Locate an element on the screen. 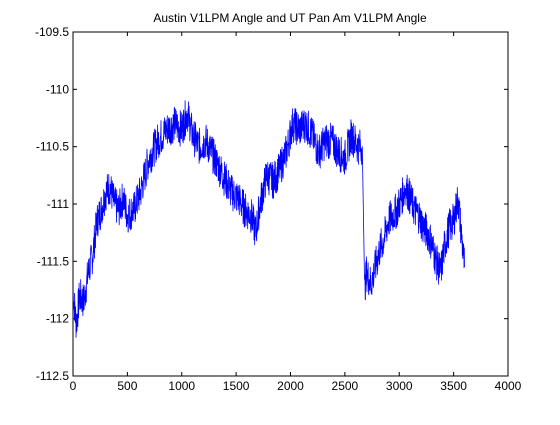  x-tick-label: 1000 is located at coordinates (181, 386).